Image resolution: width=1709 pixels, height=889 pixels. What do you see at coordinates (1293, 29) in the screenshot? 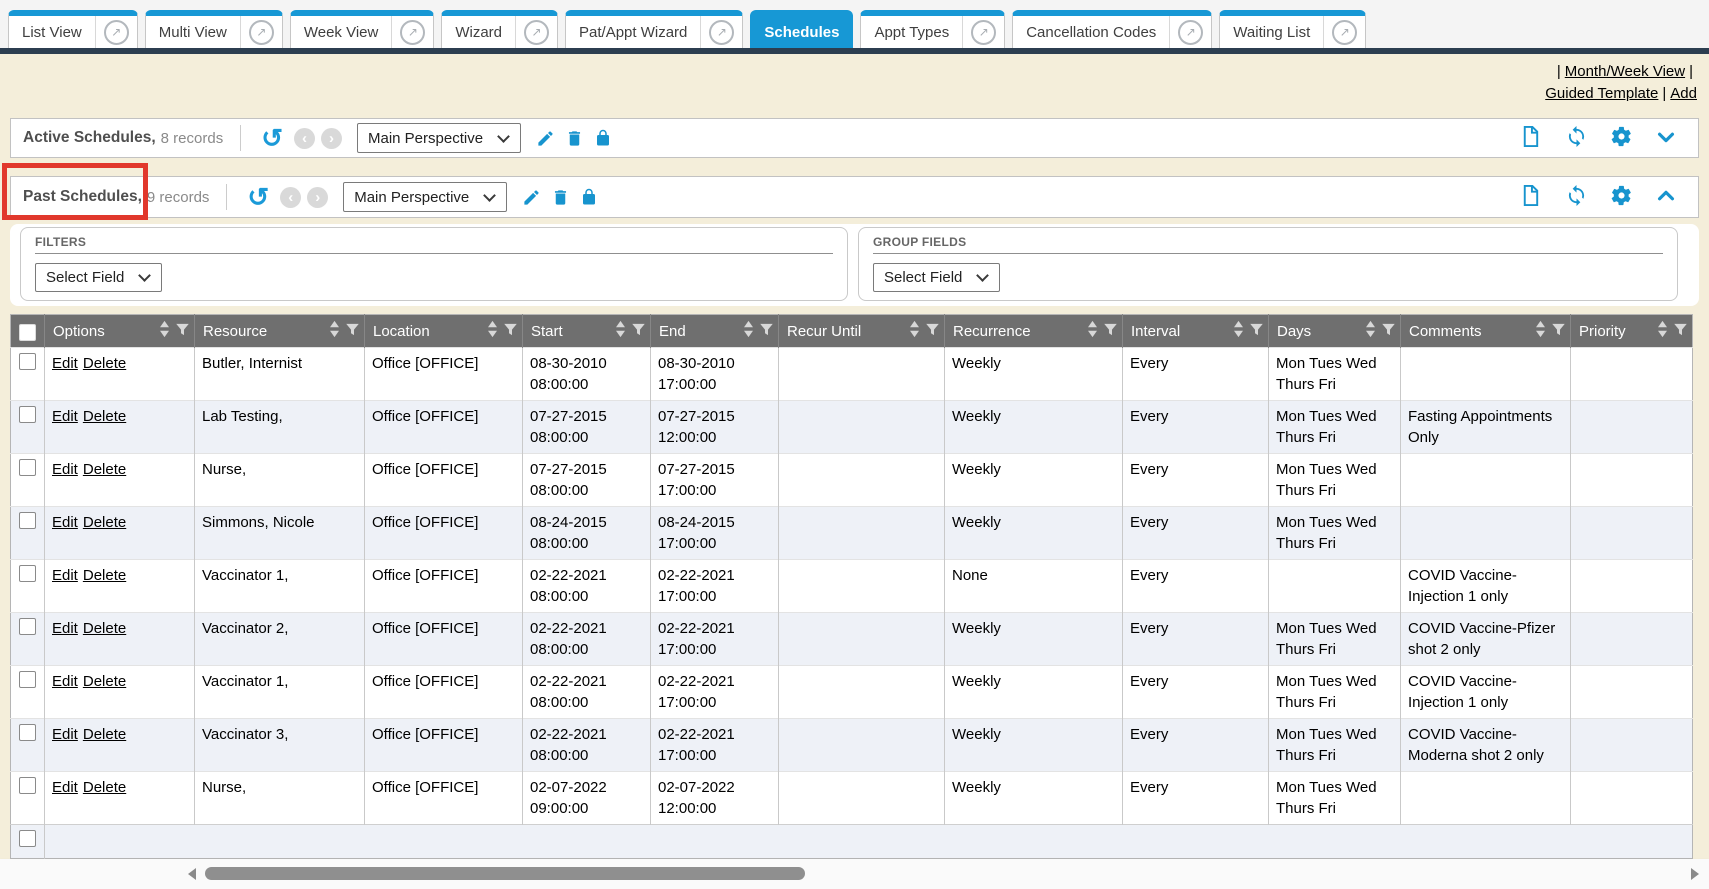
I see `tab-waiting-list: Waiting List ↗` at bounding box center [1293, 29].